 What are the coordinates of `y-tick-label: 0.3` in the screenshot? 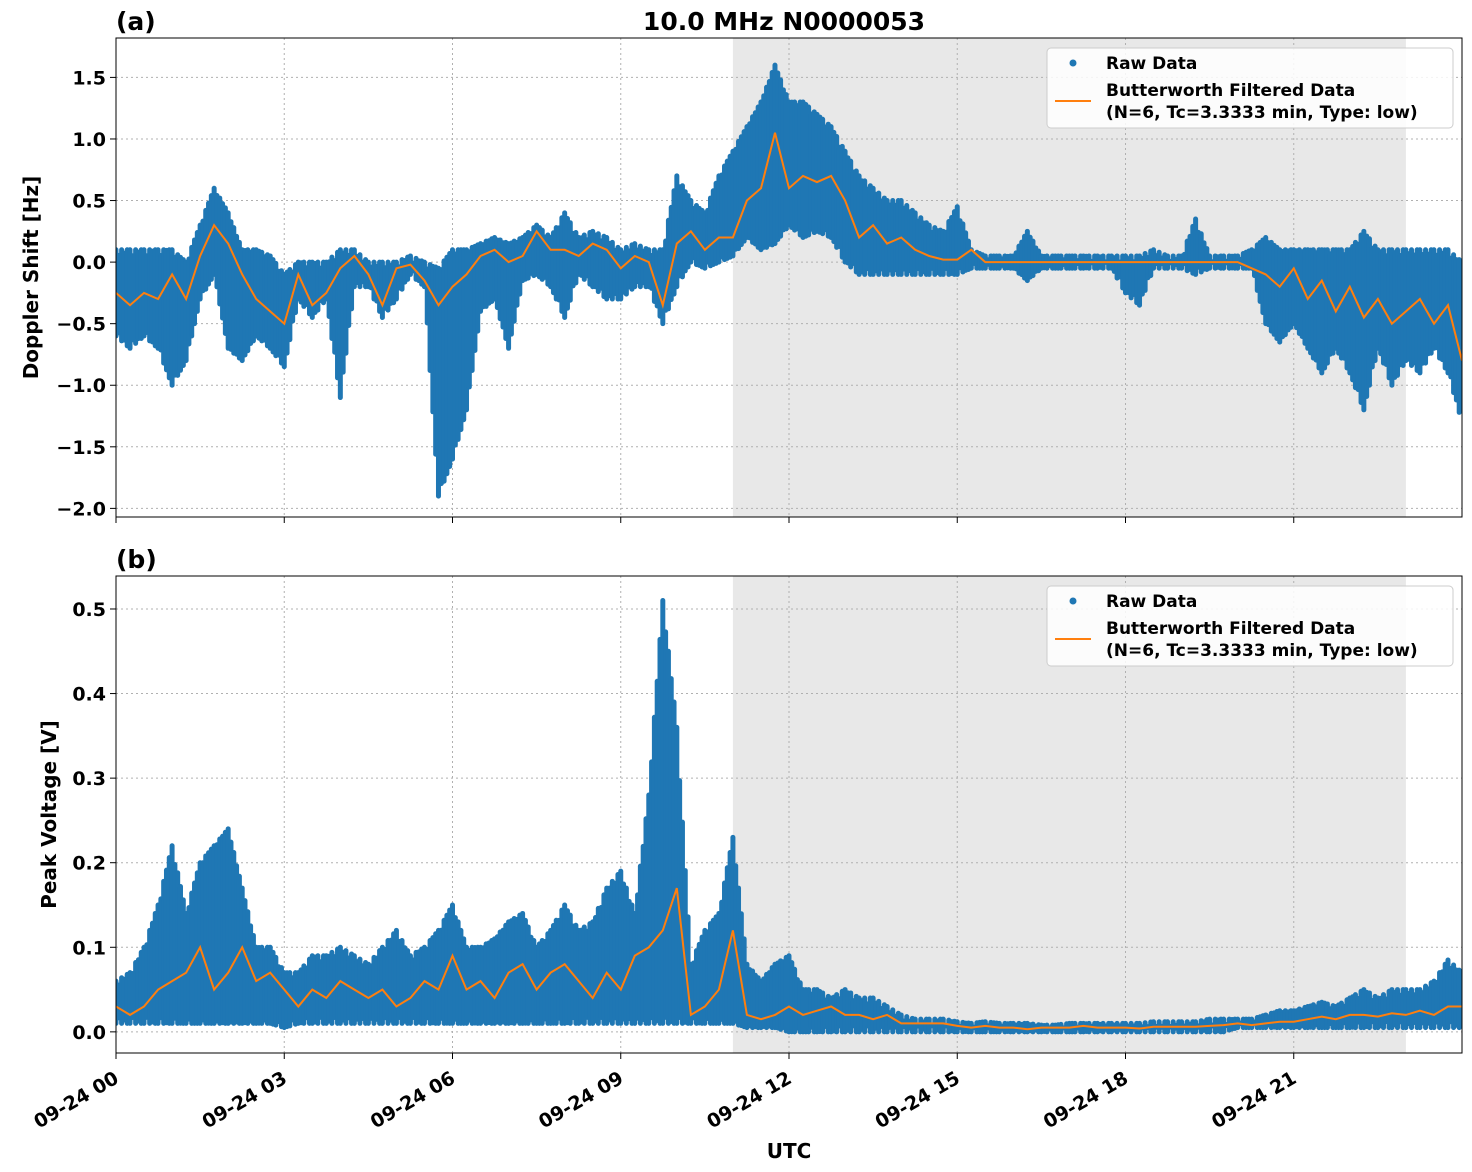 It's located at (89, 779).